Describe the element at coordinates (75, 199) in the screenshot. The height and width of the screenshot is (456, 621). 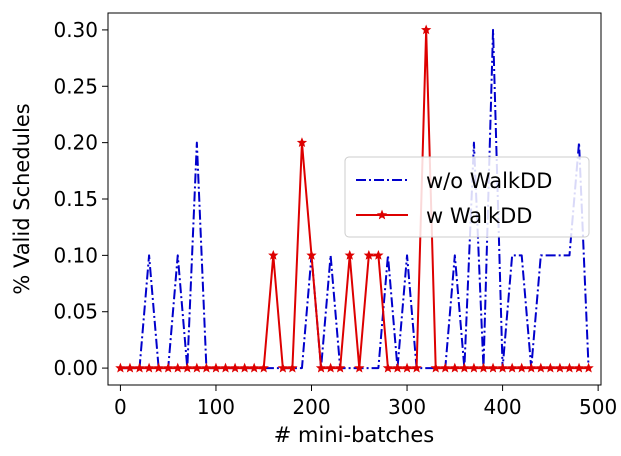
I see `y-tick-label: 0.15` at that location.